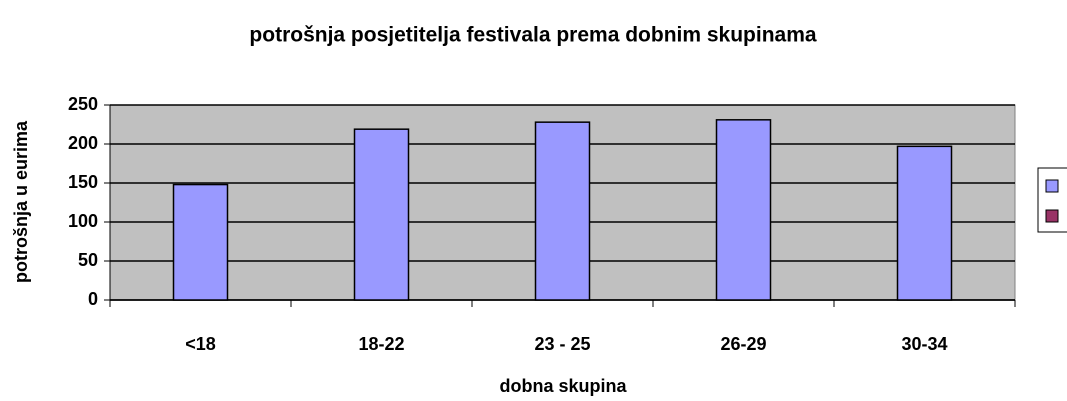  What do you see at coordinates (924, 344) in the screenshot?
I see `x-tick-label: 30-34` at bounding box center [924, 344].